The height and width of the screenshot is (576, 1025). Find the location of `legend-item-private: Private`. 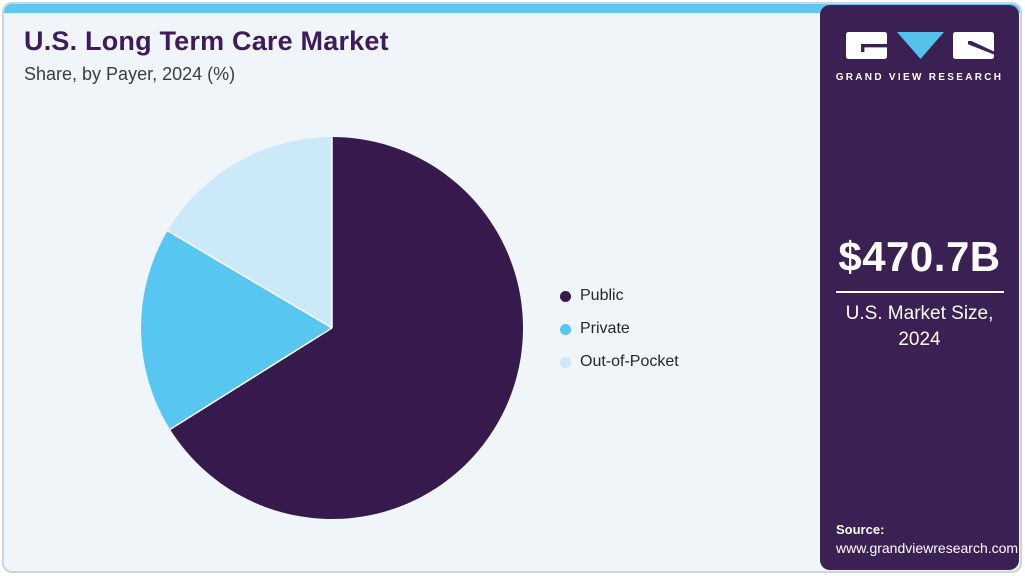

legend-item-private: Private is located at coordinates (619, 329).